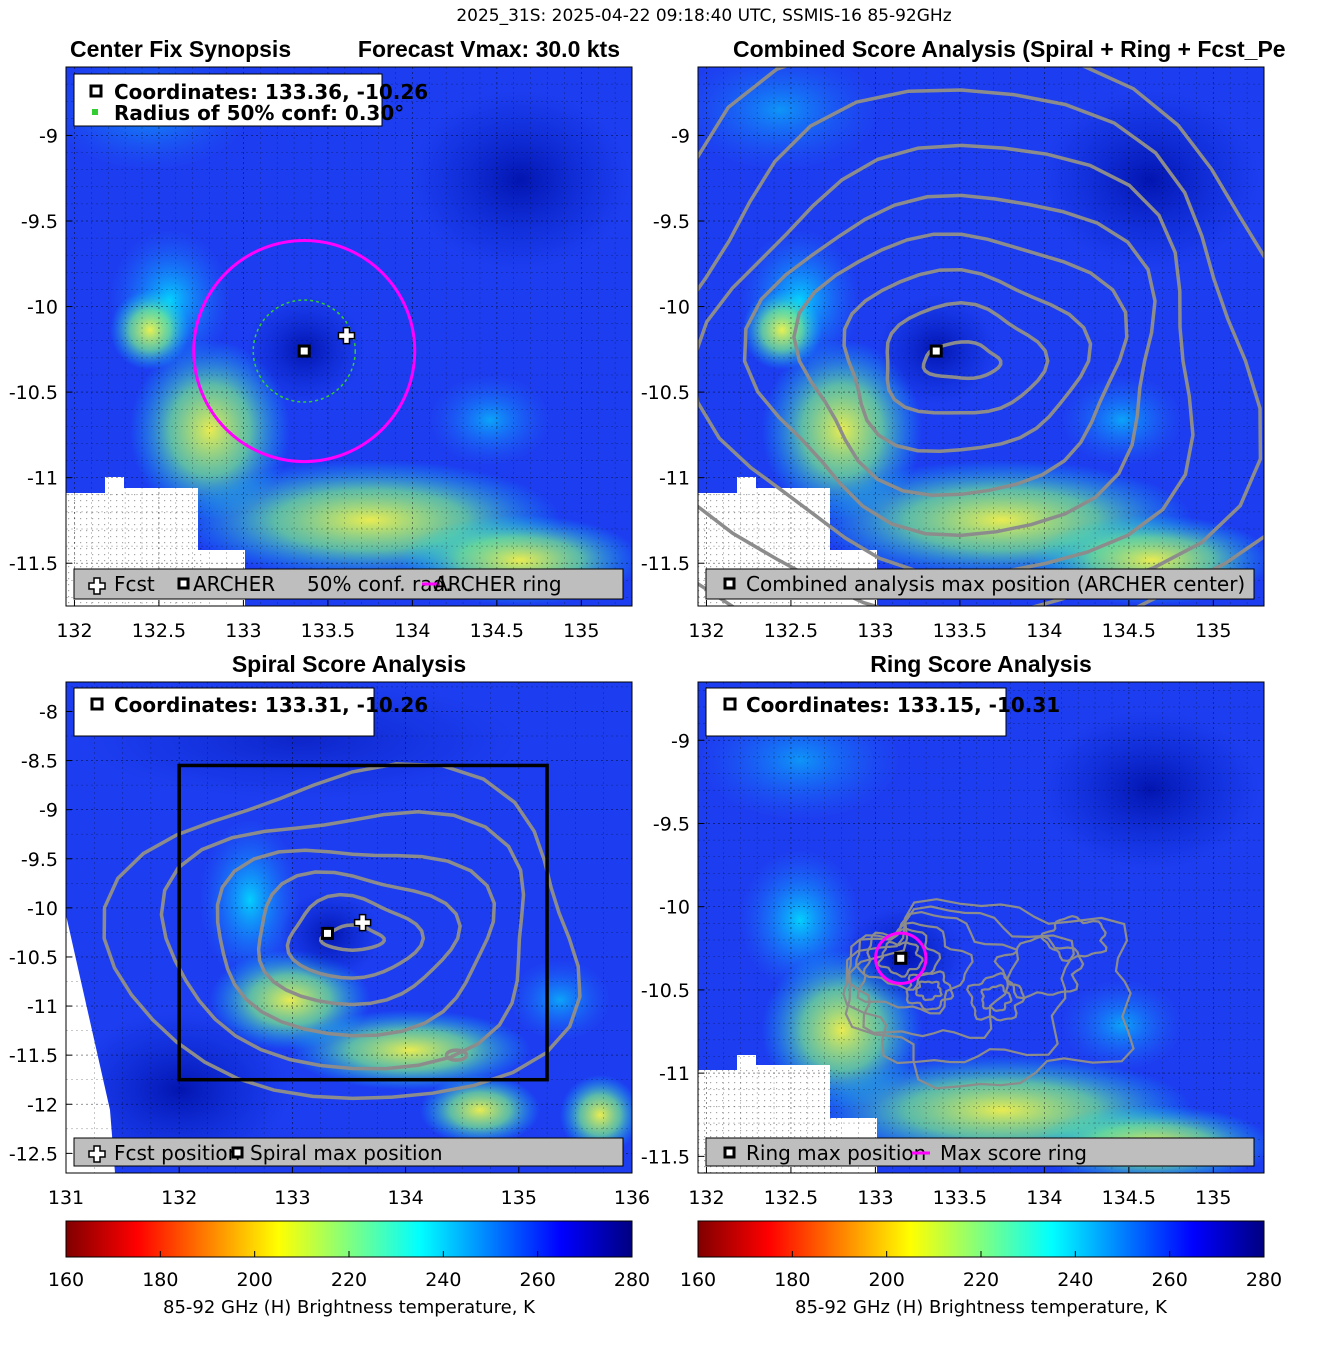  Describe the element at coordinates (349, 664) in the screenshot. I see `panel-c-title: Spiral Score Analysis` at that location.